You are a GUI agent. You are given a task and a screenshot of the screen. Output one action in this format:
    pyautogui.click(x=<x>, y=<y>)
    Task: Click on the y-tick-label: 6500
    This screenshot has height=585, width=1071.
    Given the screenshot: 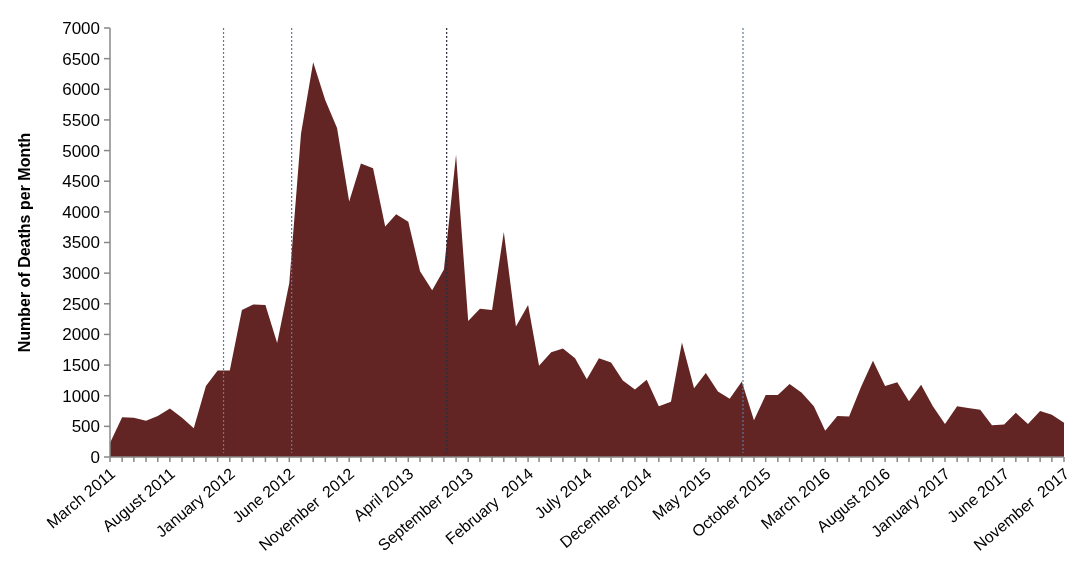 What is the action you would take?
    pyautogui.click(x=81, y=59)
    